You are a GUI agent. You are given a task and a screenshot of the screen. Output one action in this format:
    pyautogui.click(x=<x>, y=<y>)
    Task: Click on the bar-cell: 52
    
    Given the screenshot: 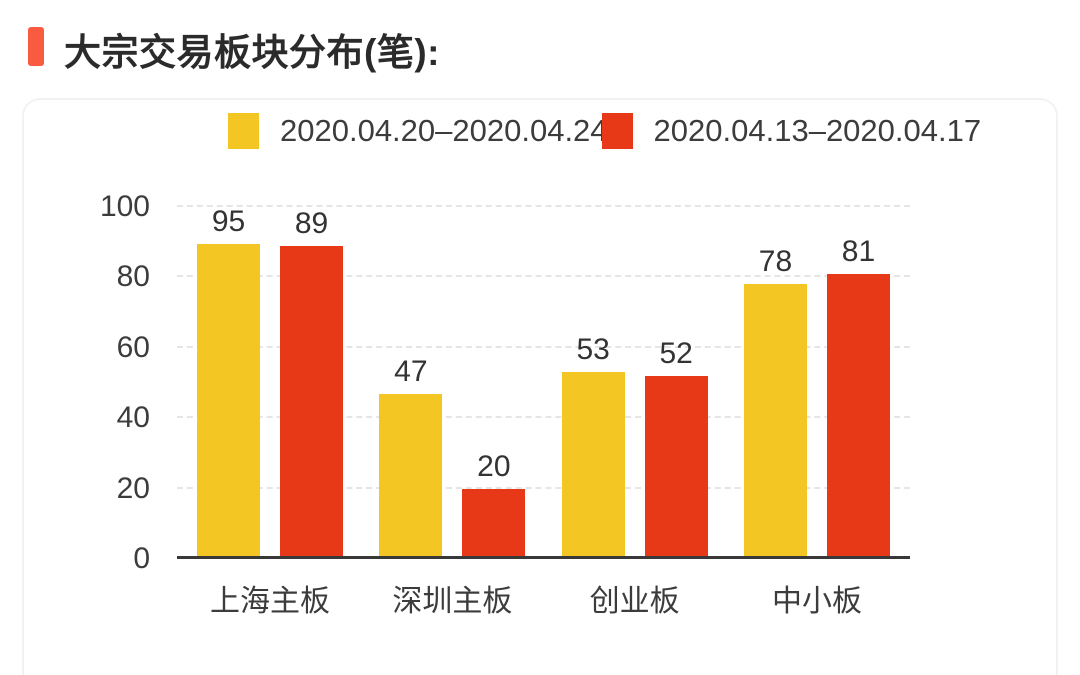 What is the action you would take?
    pyautogui.click(x=676, y=383)
    